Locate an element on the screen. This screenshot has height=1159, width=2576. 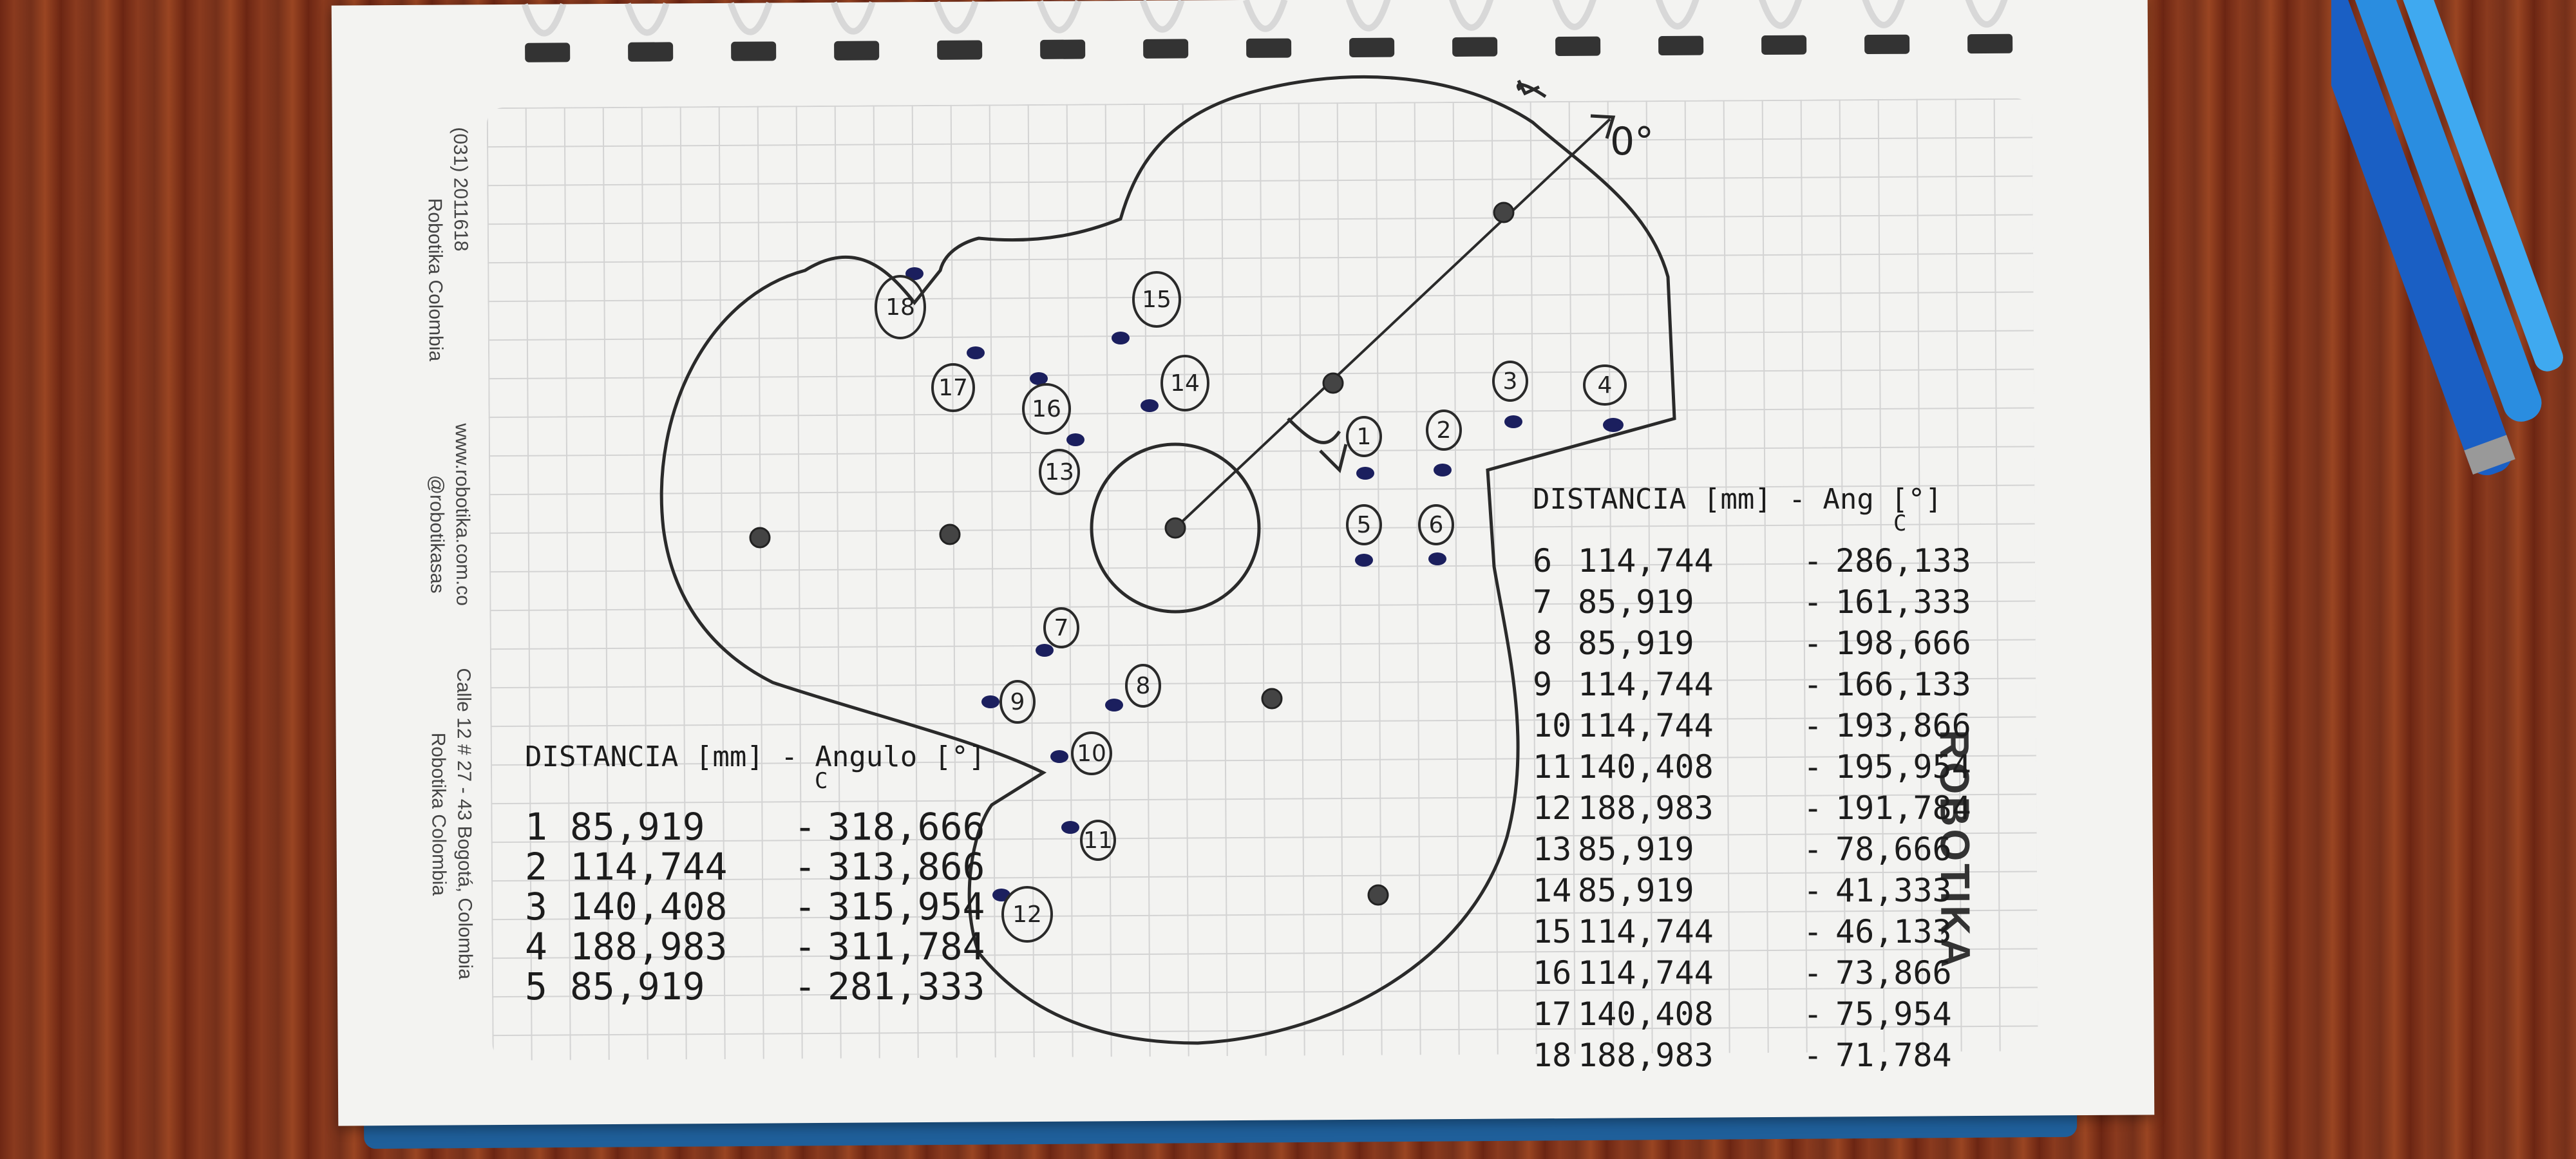
hole-label: 10 is located at coordinates (1092, 753).